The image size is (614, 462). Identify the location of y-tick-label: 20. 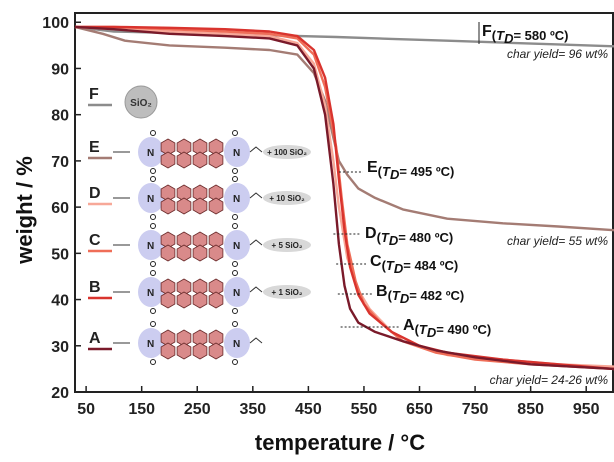
(60, 393).